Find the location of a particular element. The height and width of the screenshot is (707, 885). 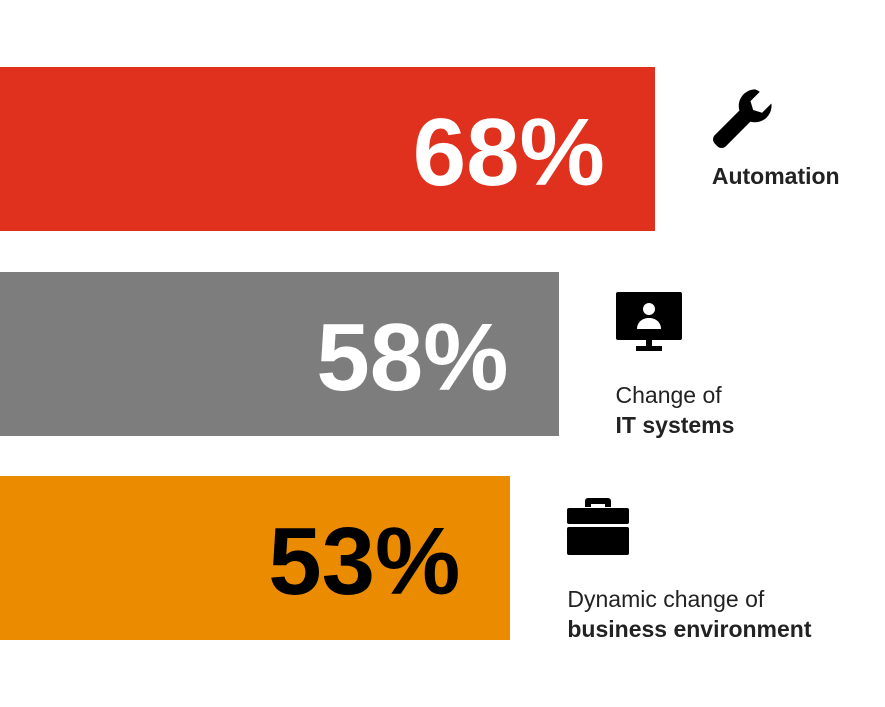

monitor-user-icon is located at coordinates (648, 324).